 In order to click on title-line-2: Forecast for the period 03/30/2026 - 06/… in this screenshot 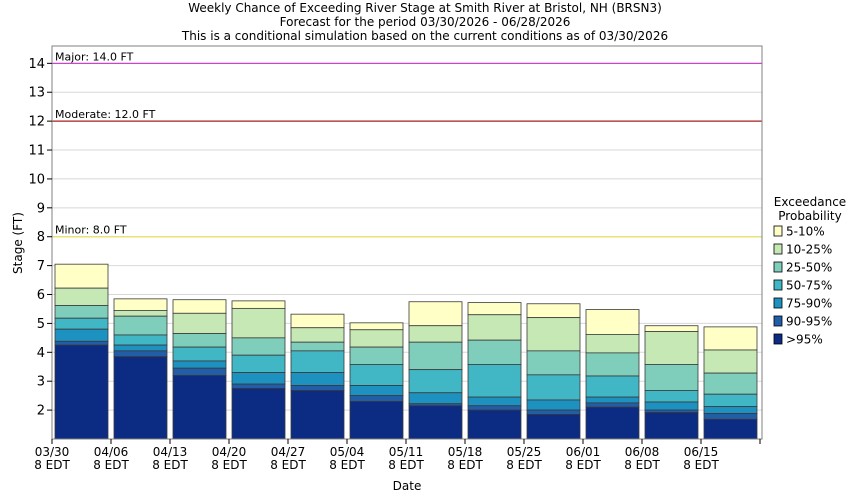, I will do `click(425, 22)`.